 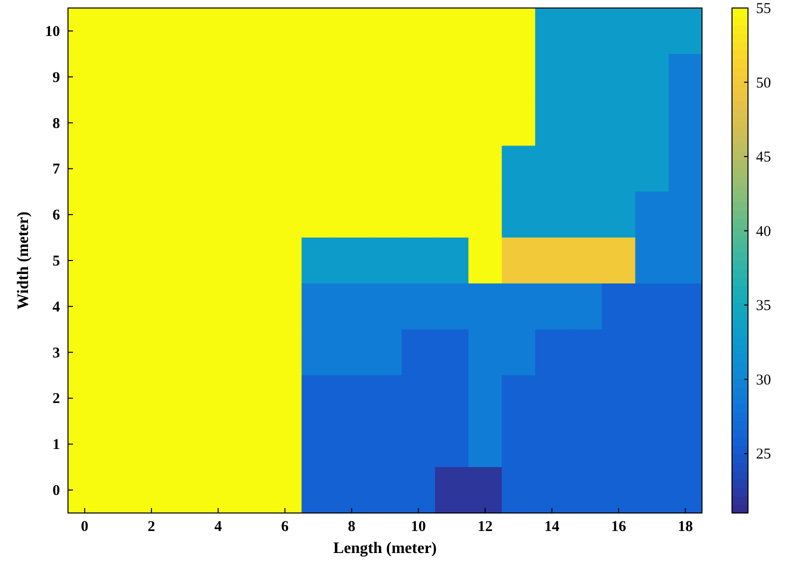 I want to click on y-tick-label: 7, so click(x=56, y=170).